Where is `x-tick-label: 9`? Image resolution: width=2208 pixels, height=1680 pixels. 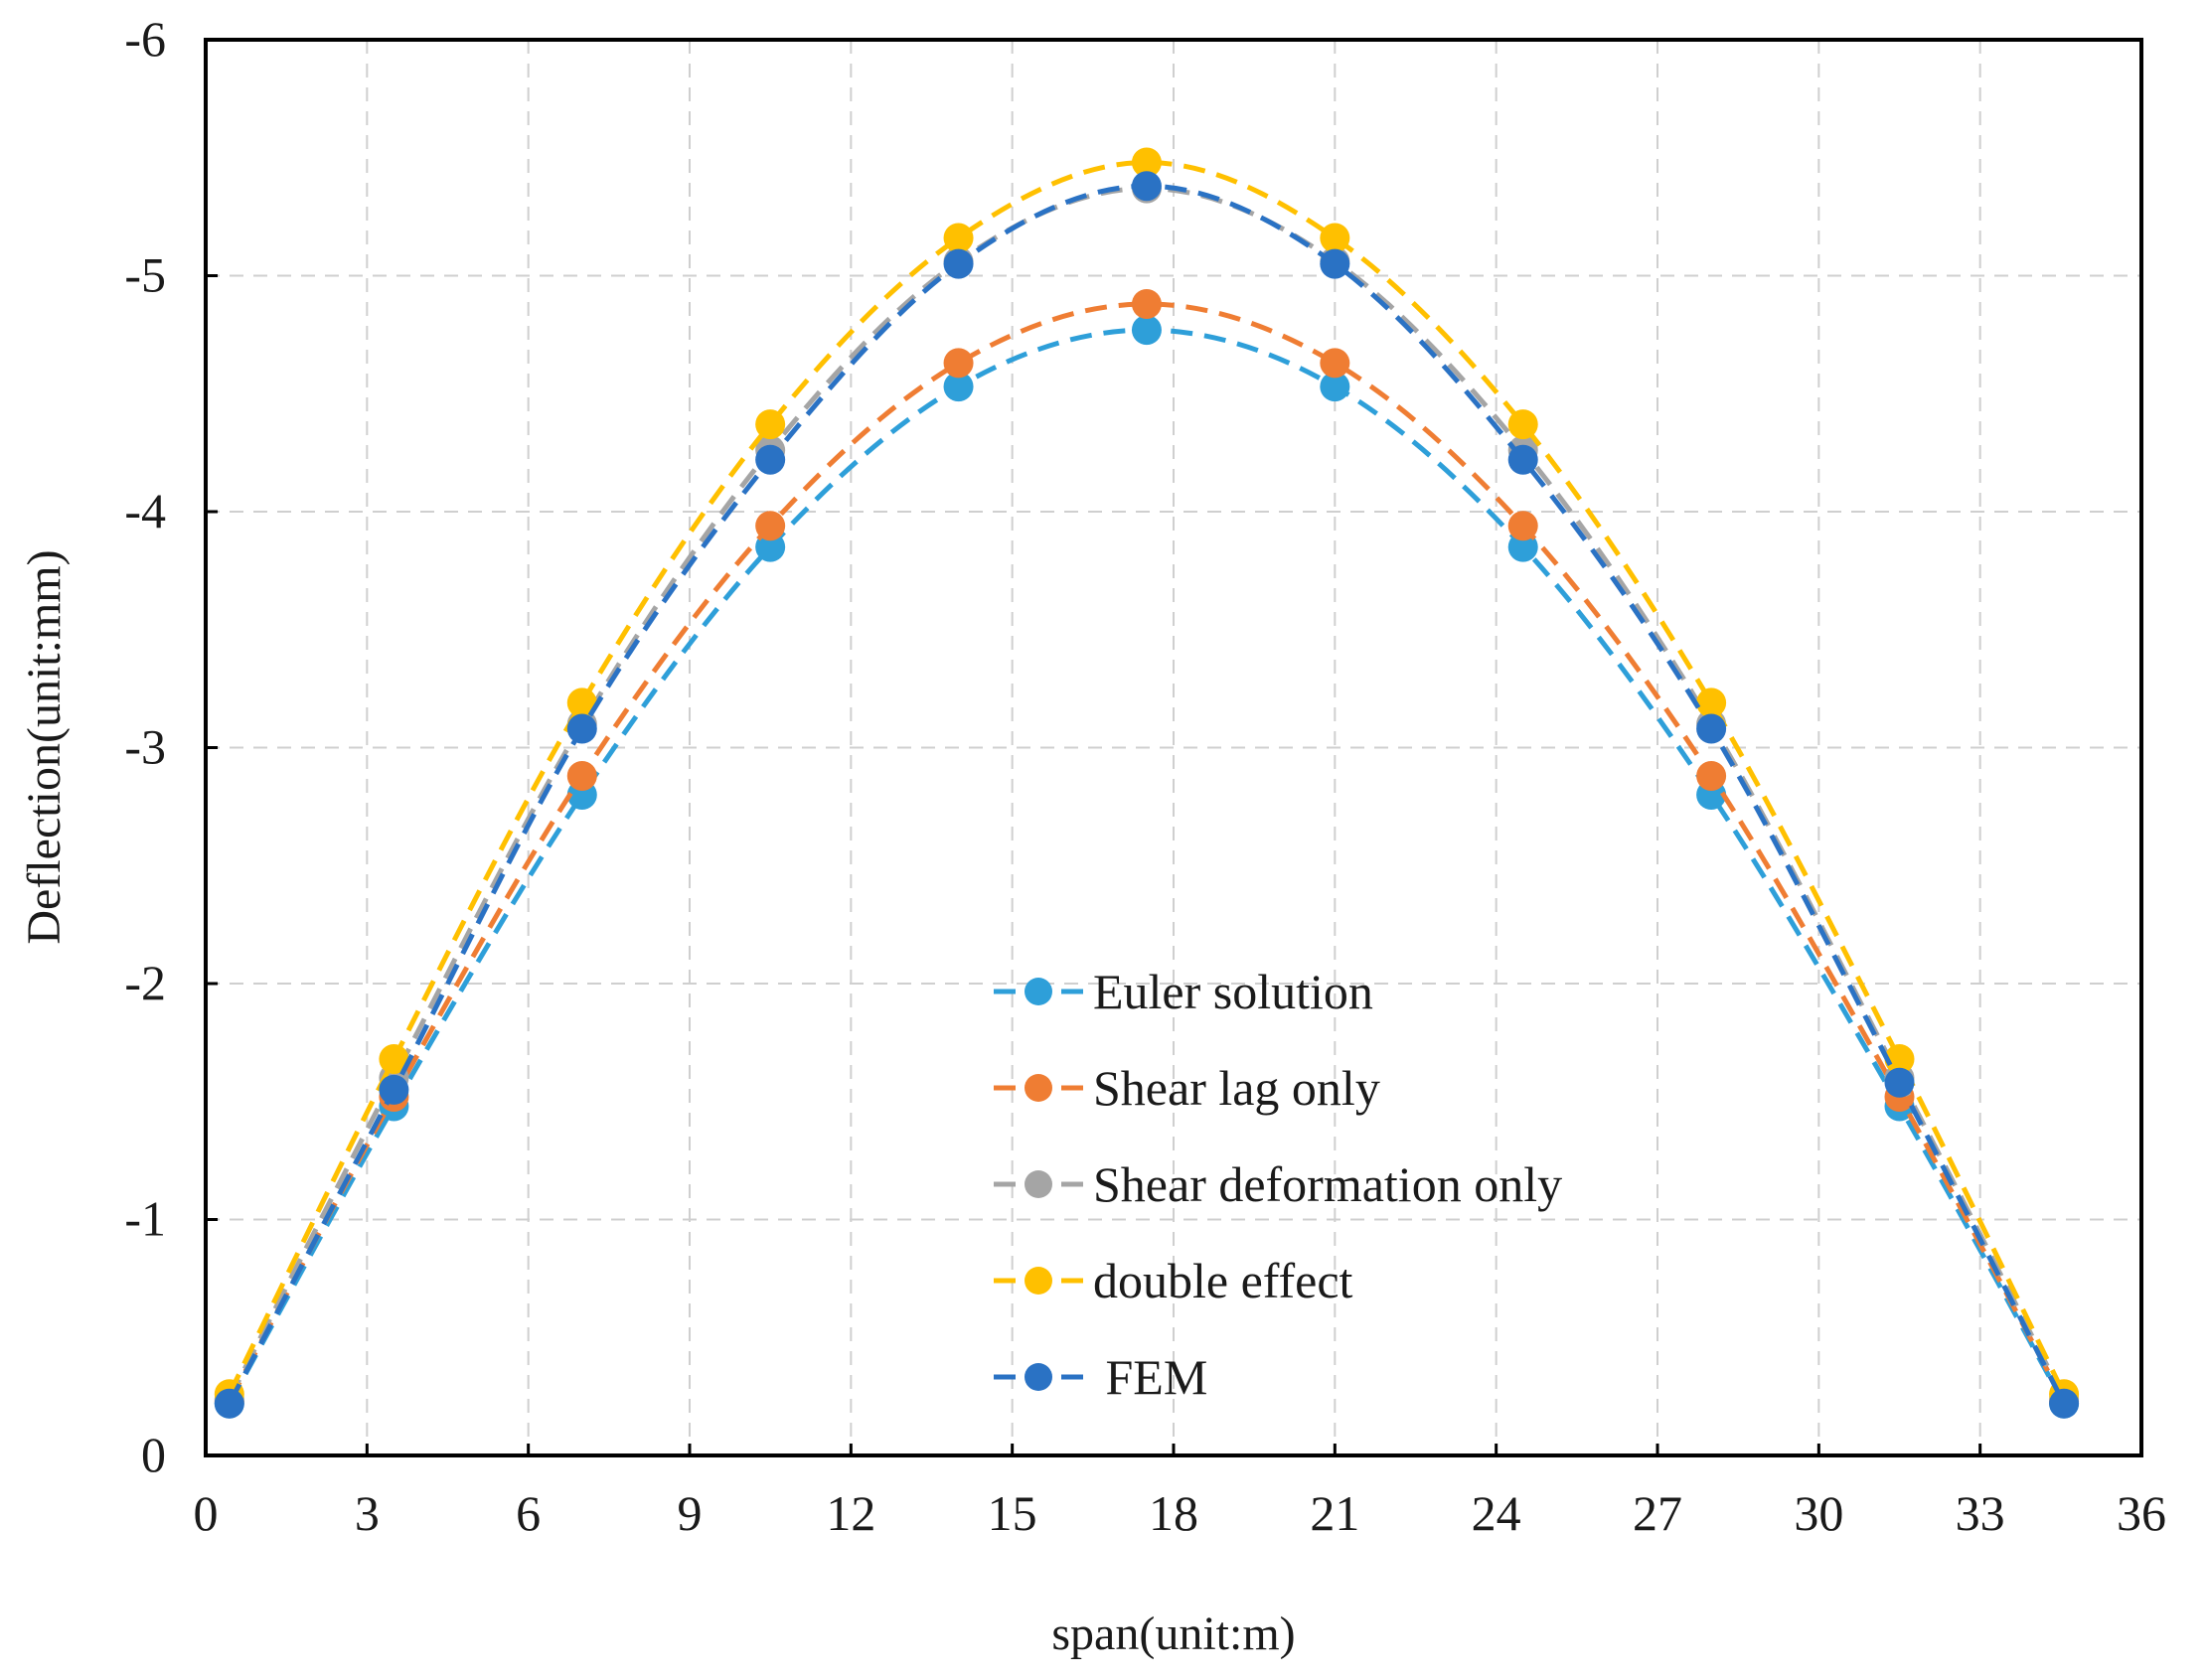
x-tick-label: 9 is located at coordinates (690, 1513).